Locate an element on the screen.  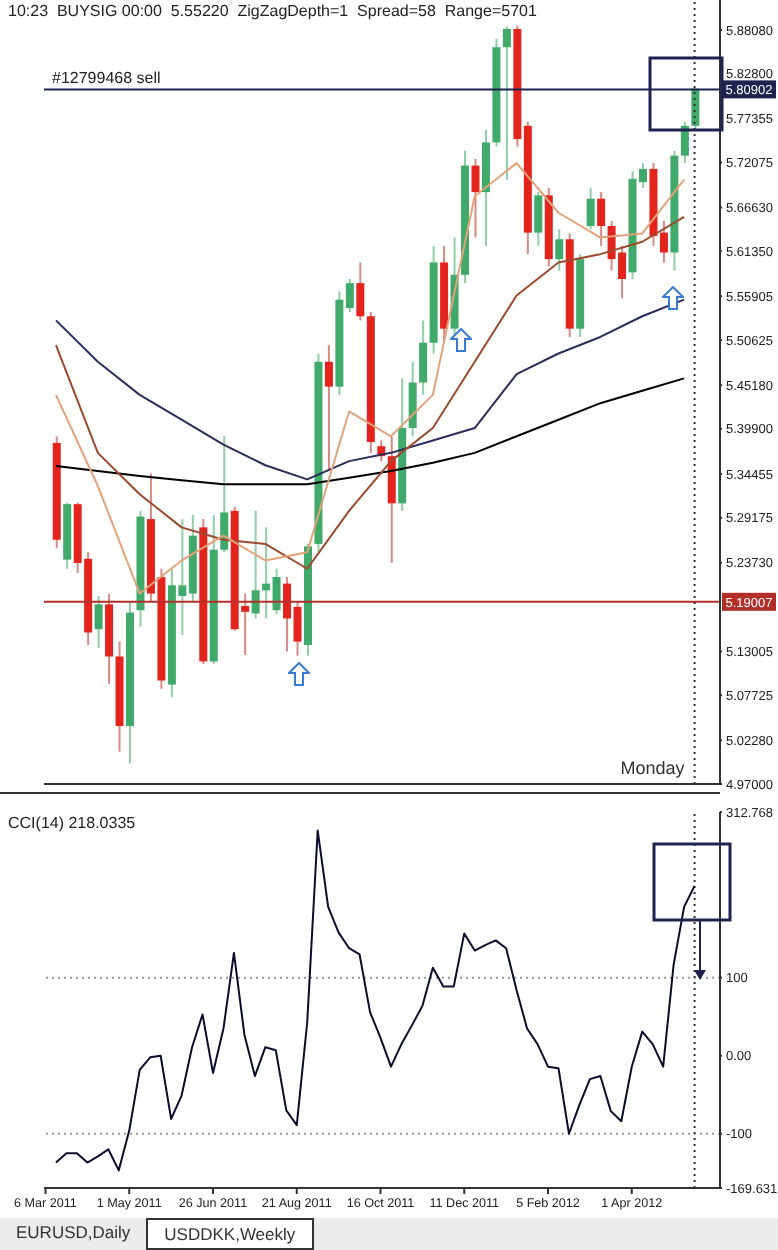
text: USDDKK,Weekly is located at coordinates (230, 1234).